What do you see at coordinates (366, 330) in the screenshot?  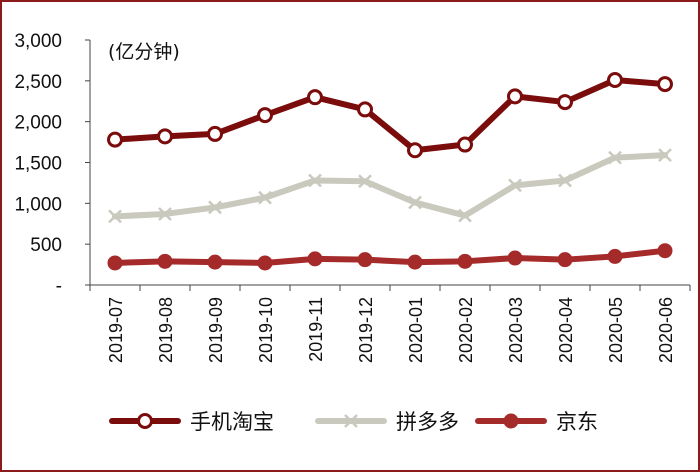 I see `x-tick-label: 2019-12` at bounding box center [366, 330].